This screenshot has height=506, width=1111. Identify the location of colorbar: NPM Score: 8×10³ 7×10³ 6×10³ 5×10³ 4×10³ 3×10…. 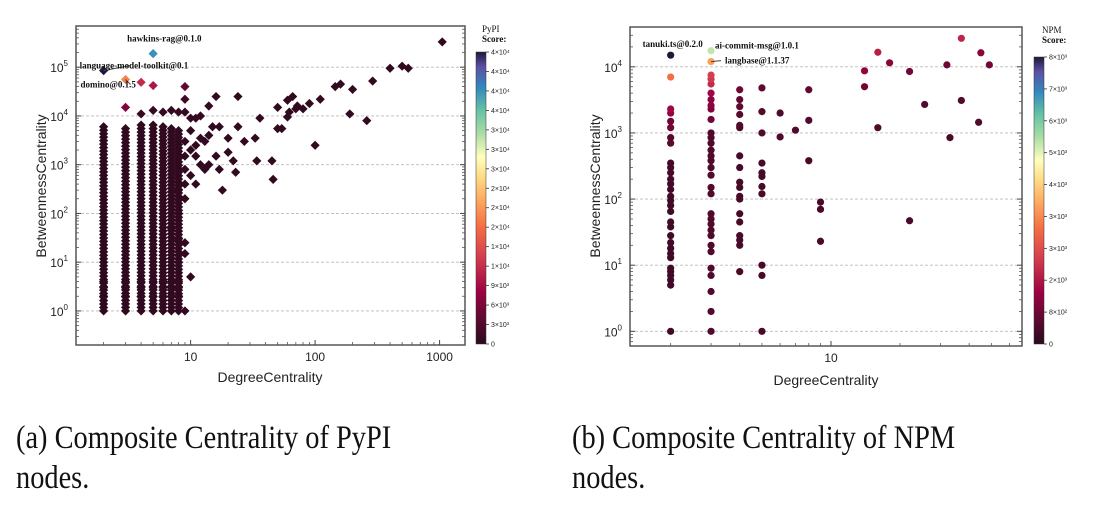
(1050, 187).